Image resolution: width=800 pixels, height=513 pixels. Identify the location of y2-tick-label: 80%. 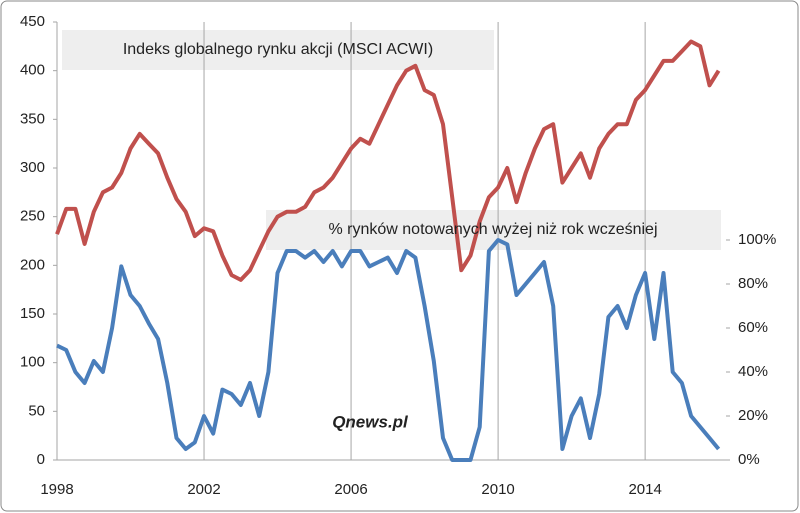
(753, 283).